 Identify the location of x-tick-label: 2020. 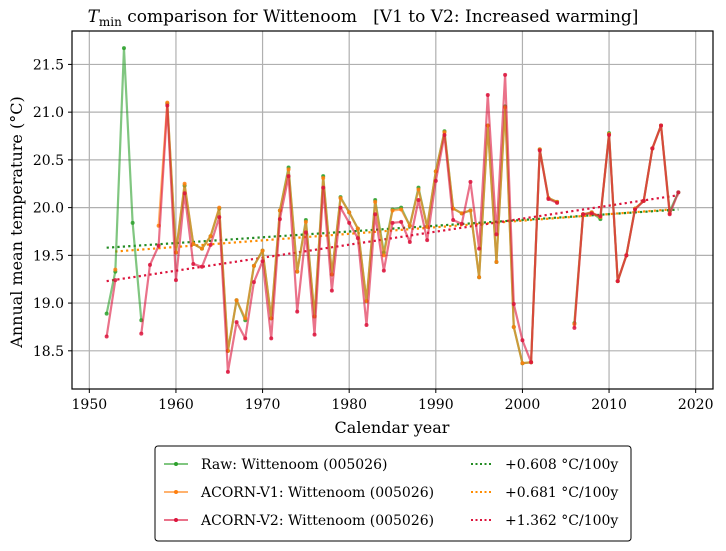
(696, 405).